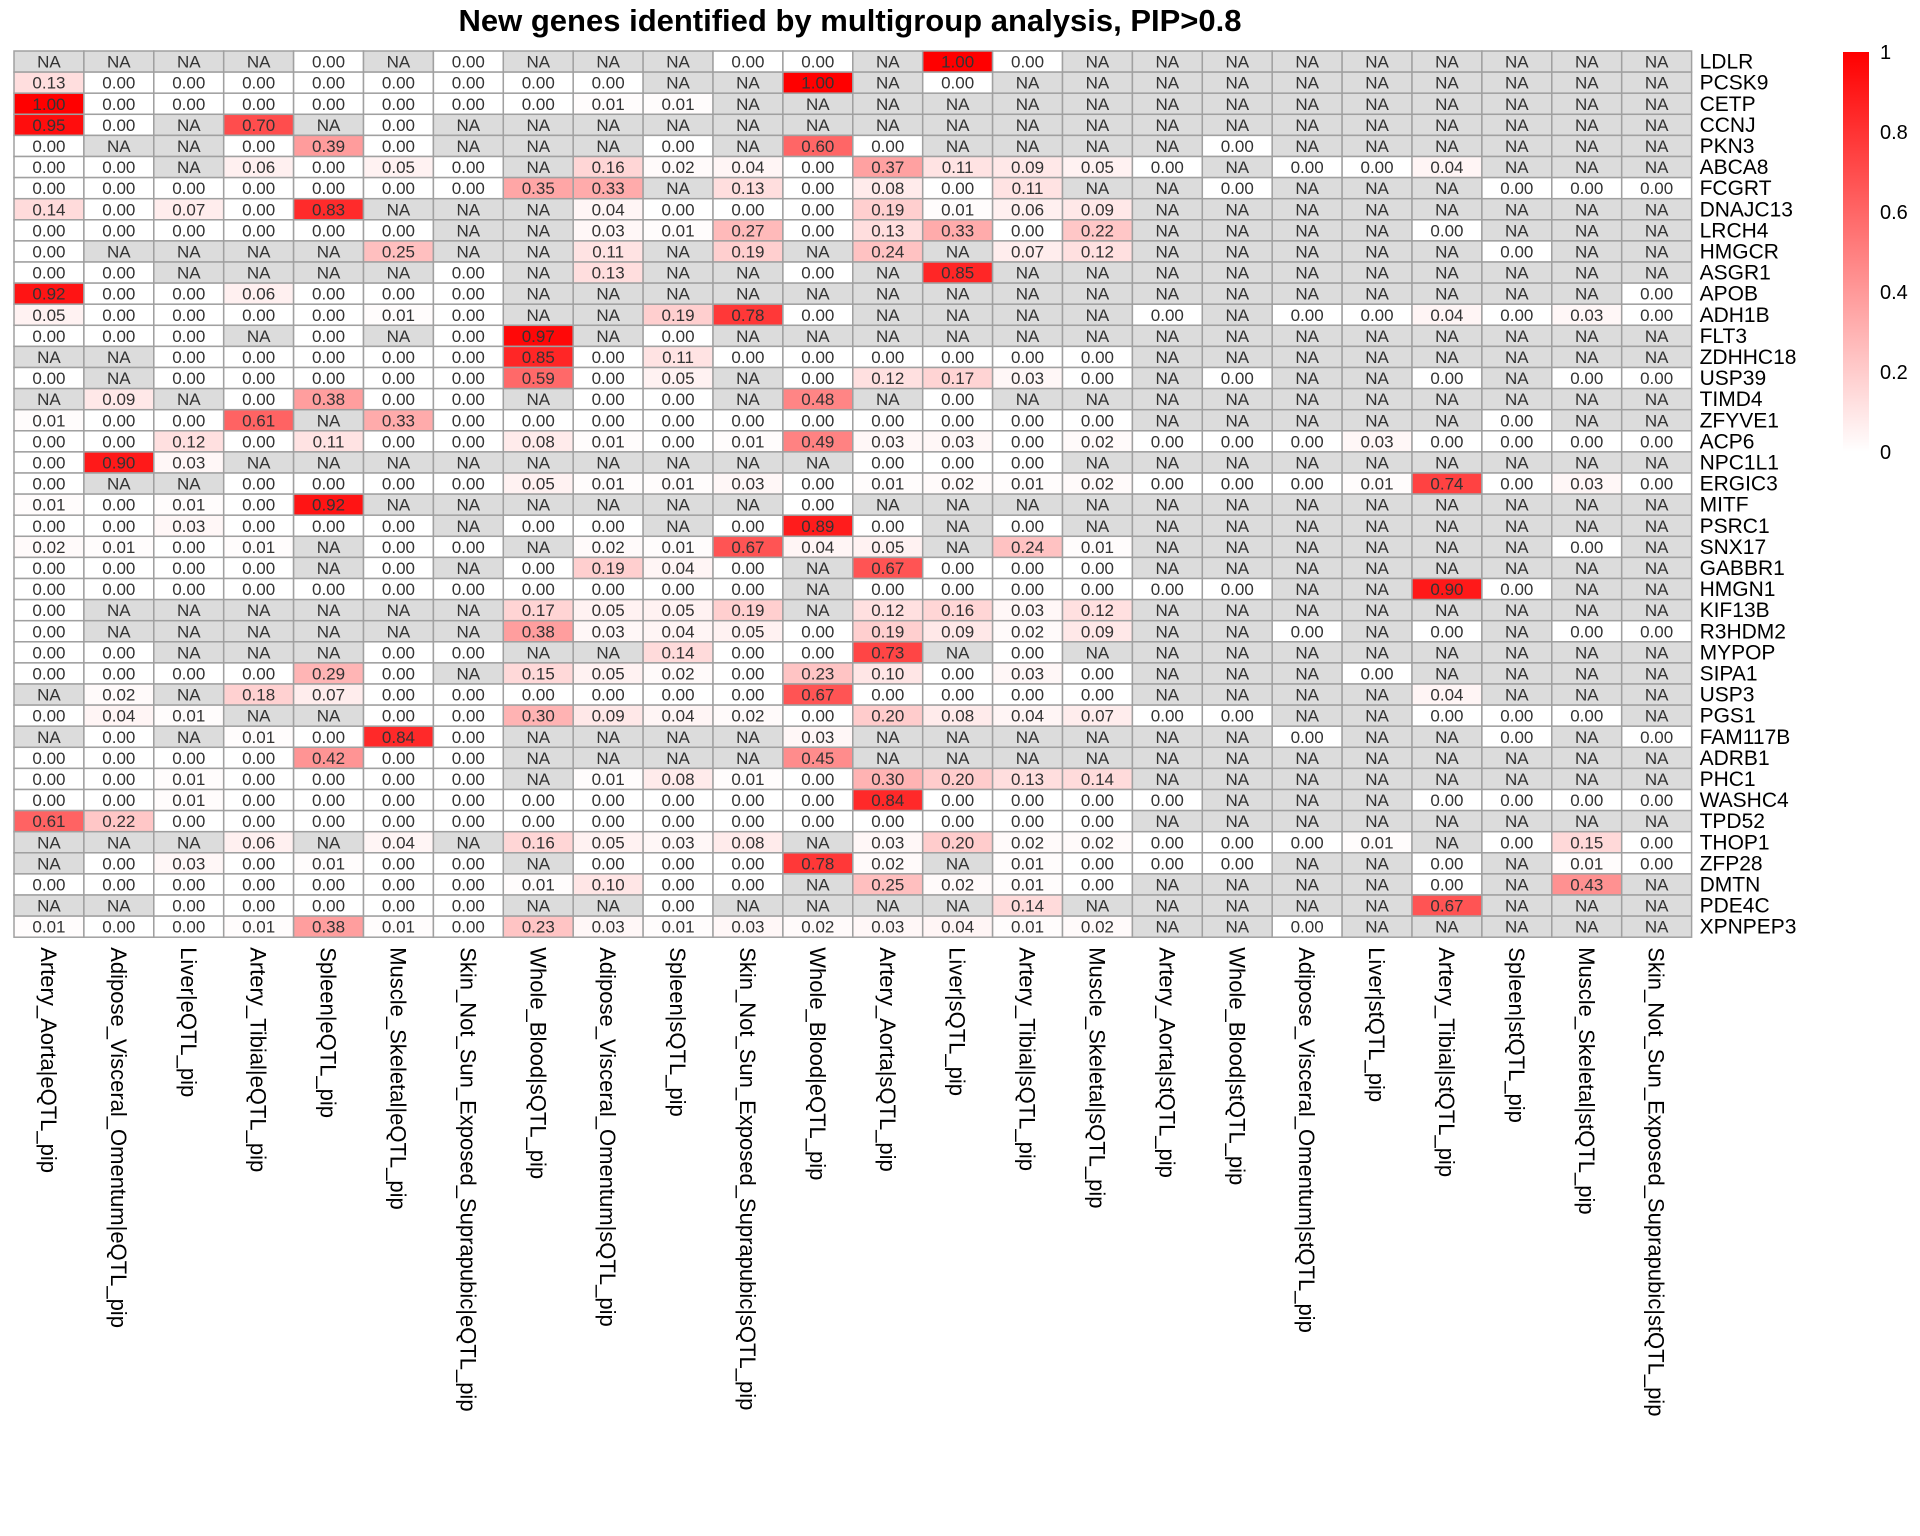 Image resolution: width=1920 pixels, height=1536 pixels. I want to click on legend-tick-label: 1, so click(1885, 53).